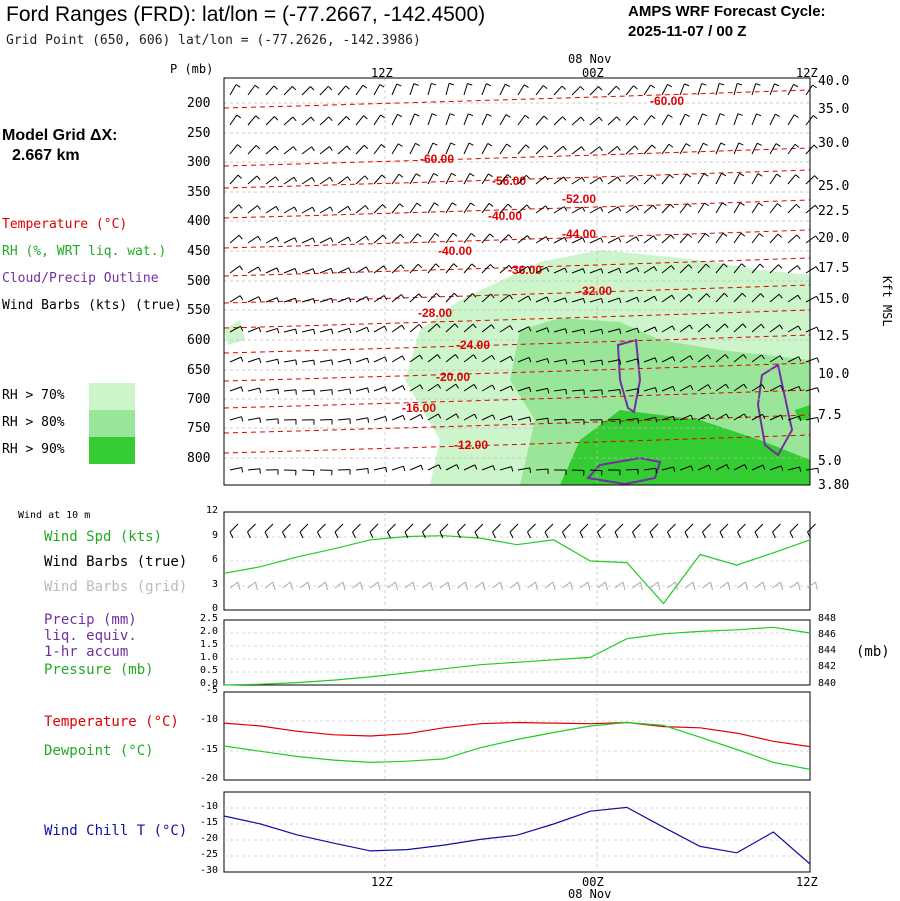  I want to click on pressure-tick-label: 450, so click(198, 251).